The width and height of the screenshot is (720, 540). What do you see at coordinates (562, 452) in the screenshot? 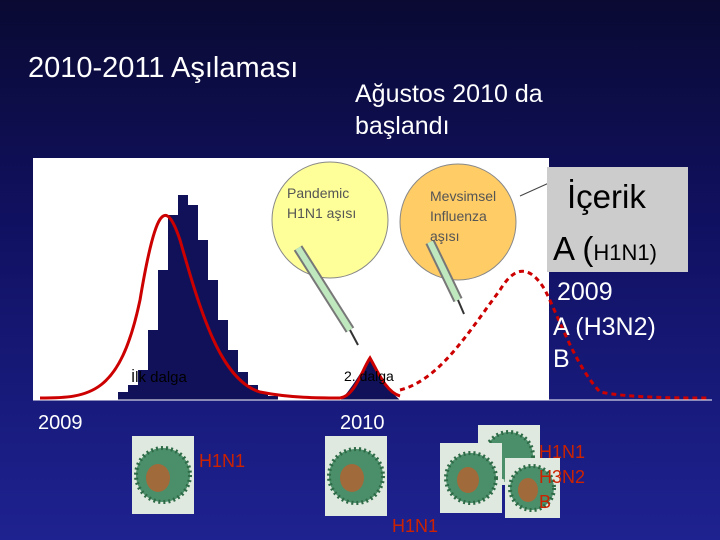
I see `virus-label-3-line: H1N1` at bounding box center [562, 452].